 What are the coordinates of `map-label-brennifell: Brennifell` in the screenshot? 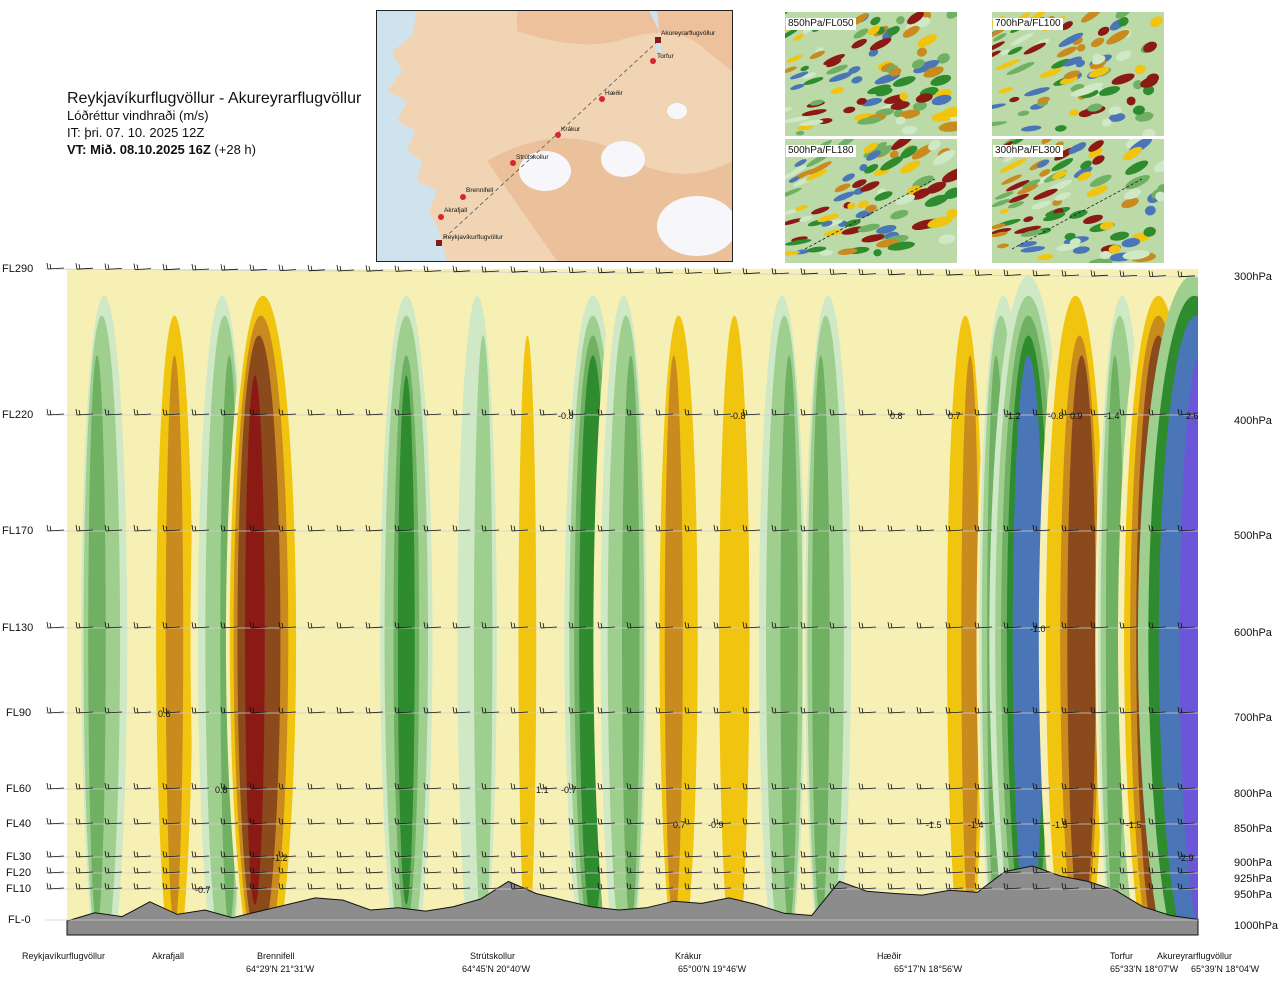 It's located at (480, 190).